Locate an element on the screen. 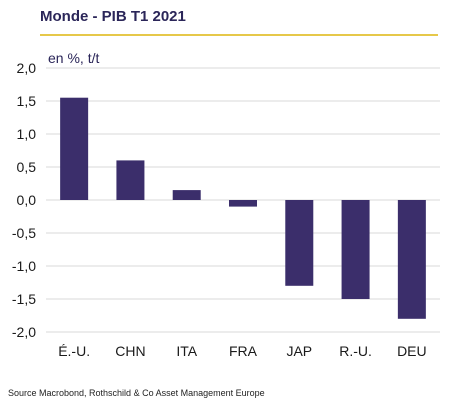 The width and height of the screenshot is (458, 410). y-tick-label: 1,5 is located at coordinates (27, 101).